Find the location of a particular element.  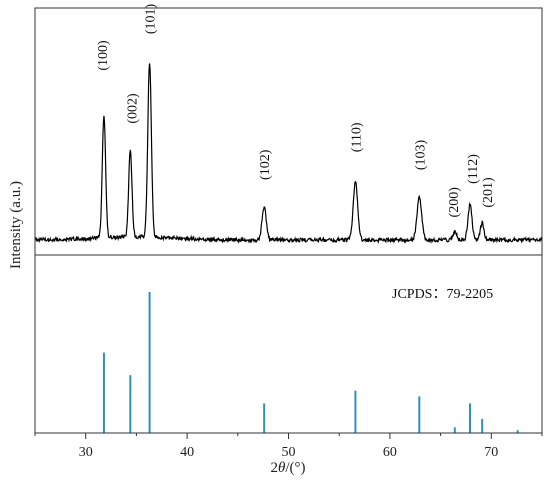

peak-label-4: (102) is located at coordinates (265, 164).